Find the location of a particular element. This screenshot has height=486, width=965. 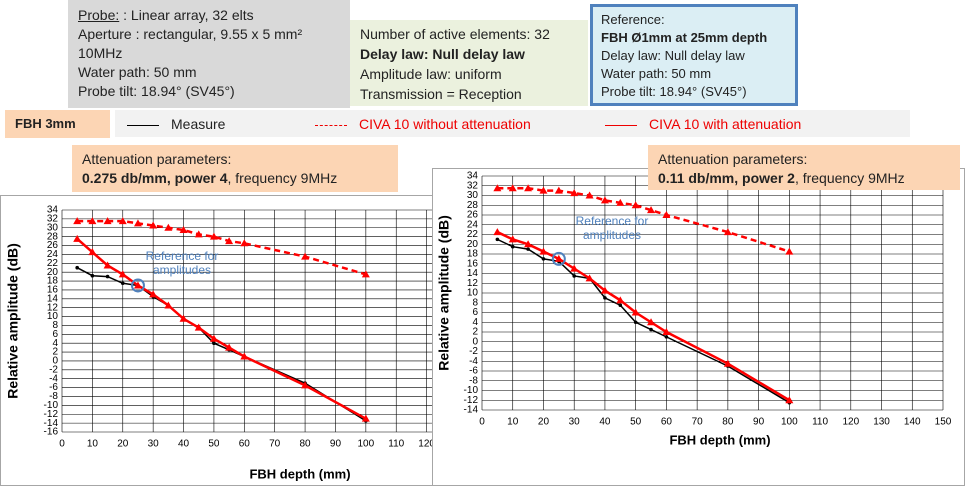

x-tick-label: 40 is located at coordinates (605, 422).